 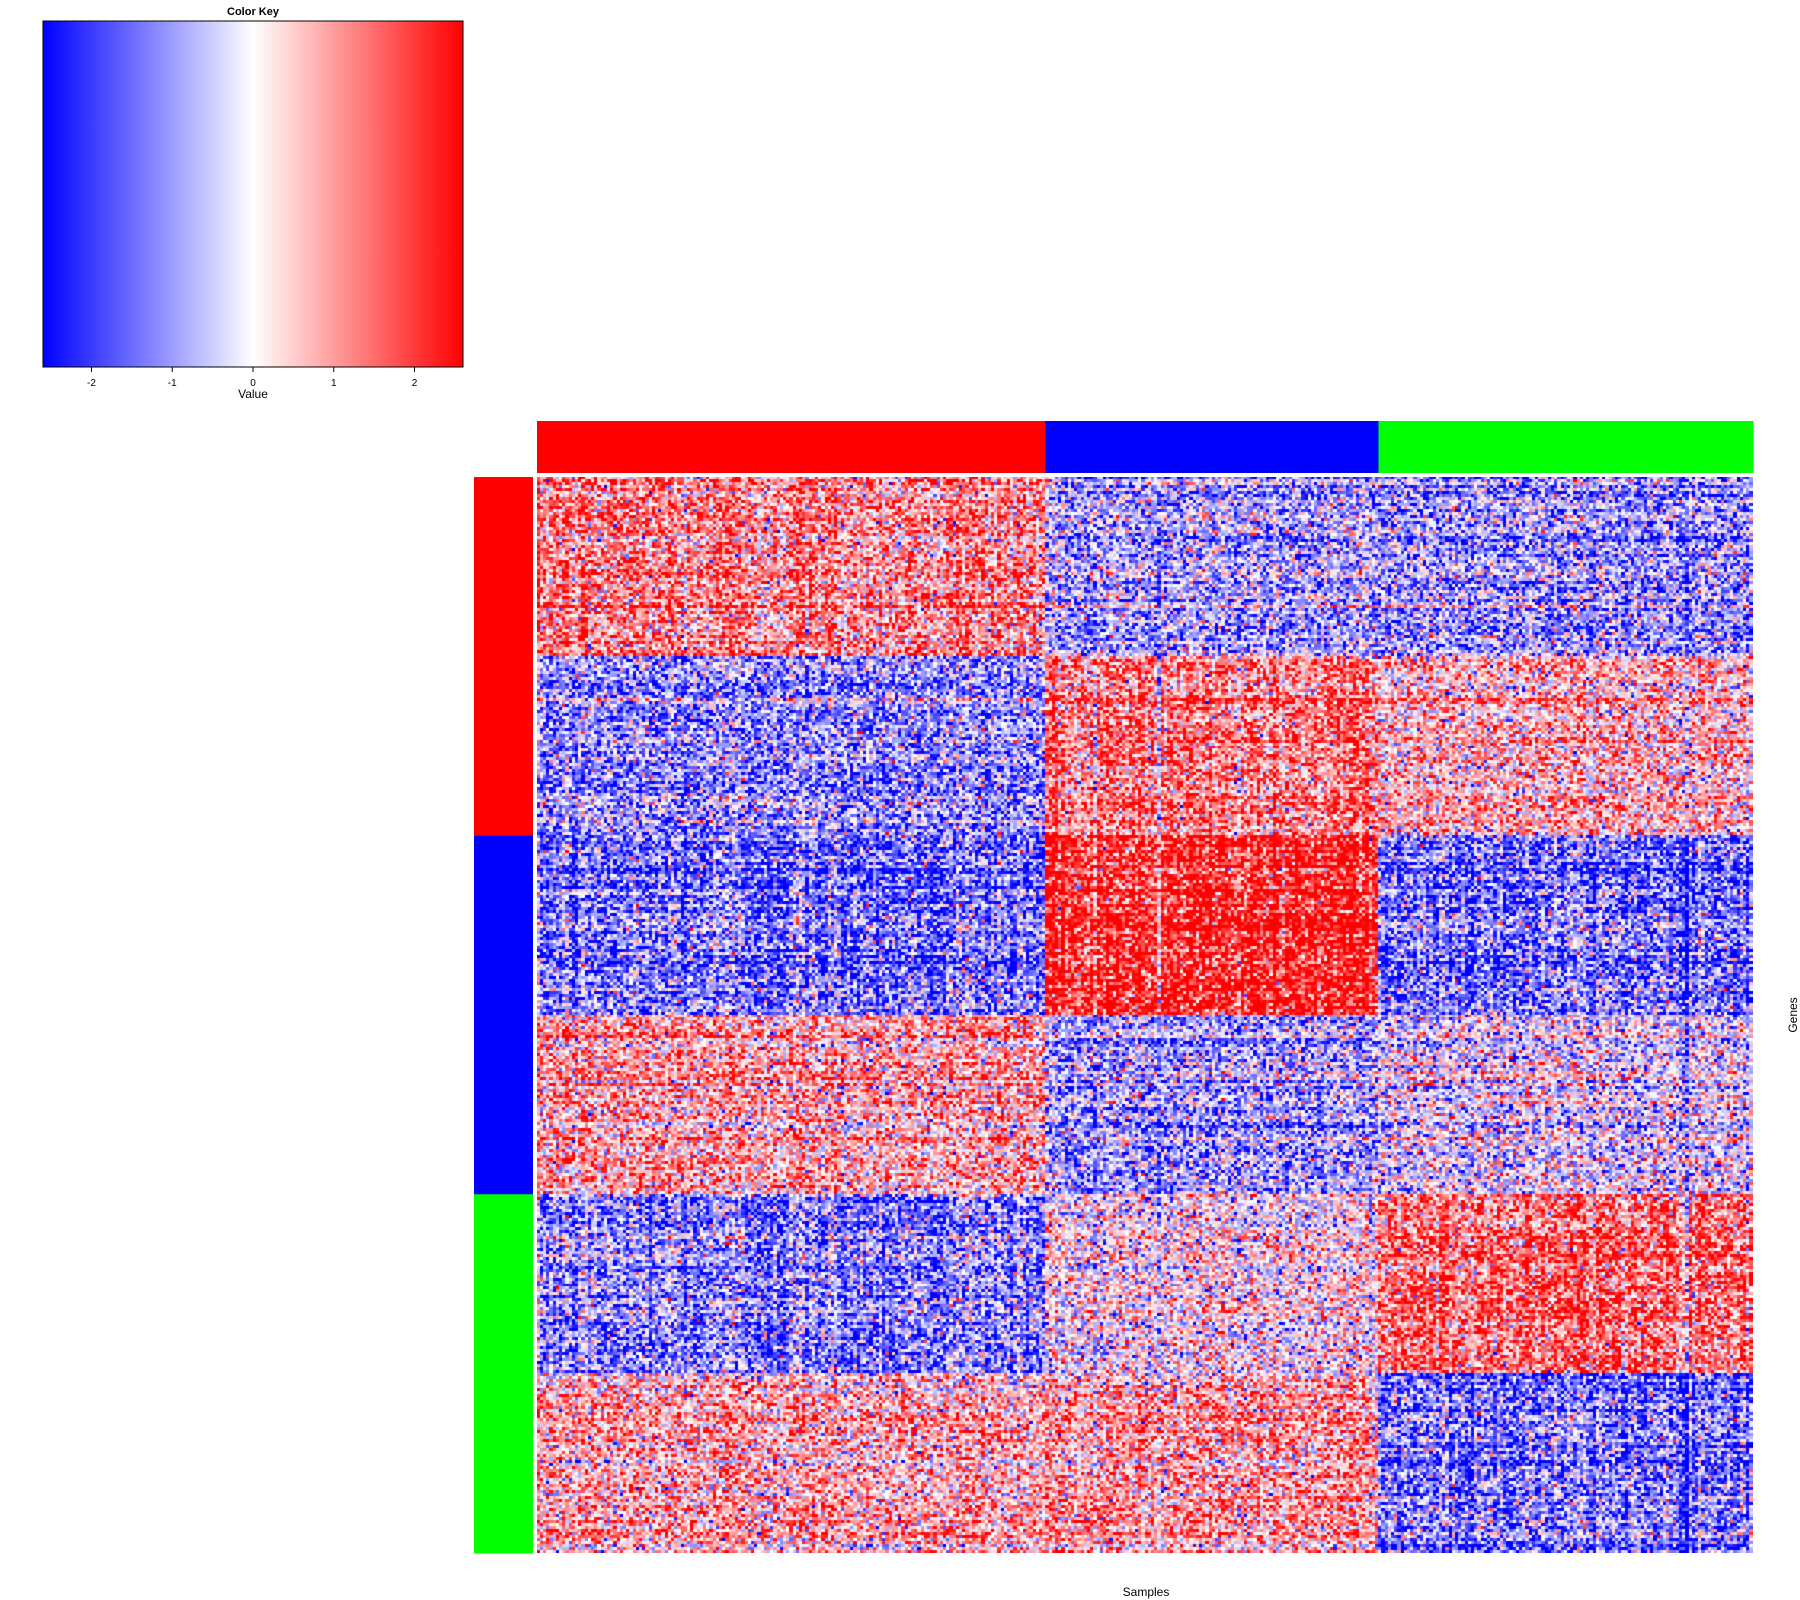 What do you see at coordinates (1146, 1592) in the screenshot?
I see `x-axis-label: Samples` at bounding box center [1146, 1592].